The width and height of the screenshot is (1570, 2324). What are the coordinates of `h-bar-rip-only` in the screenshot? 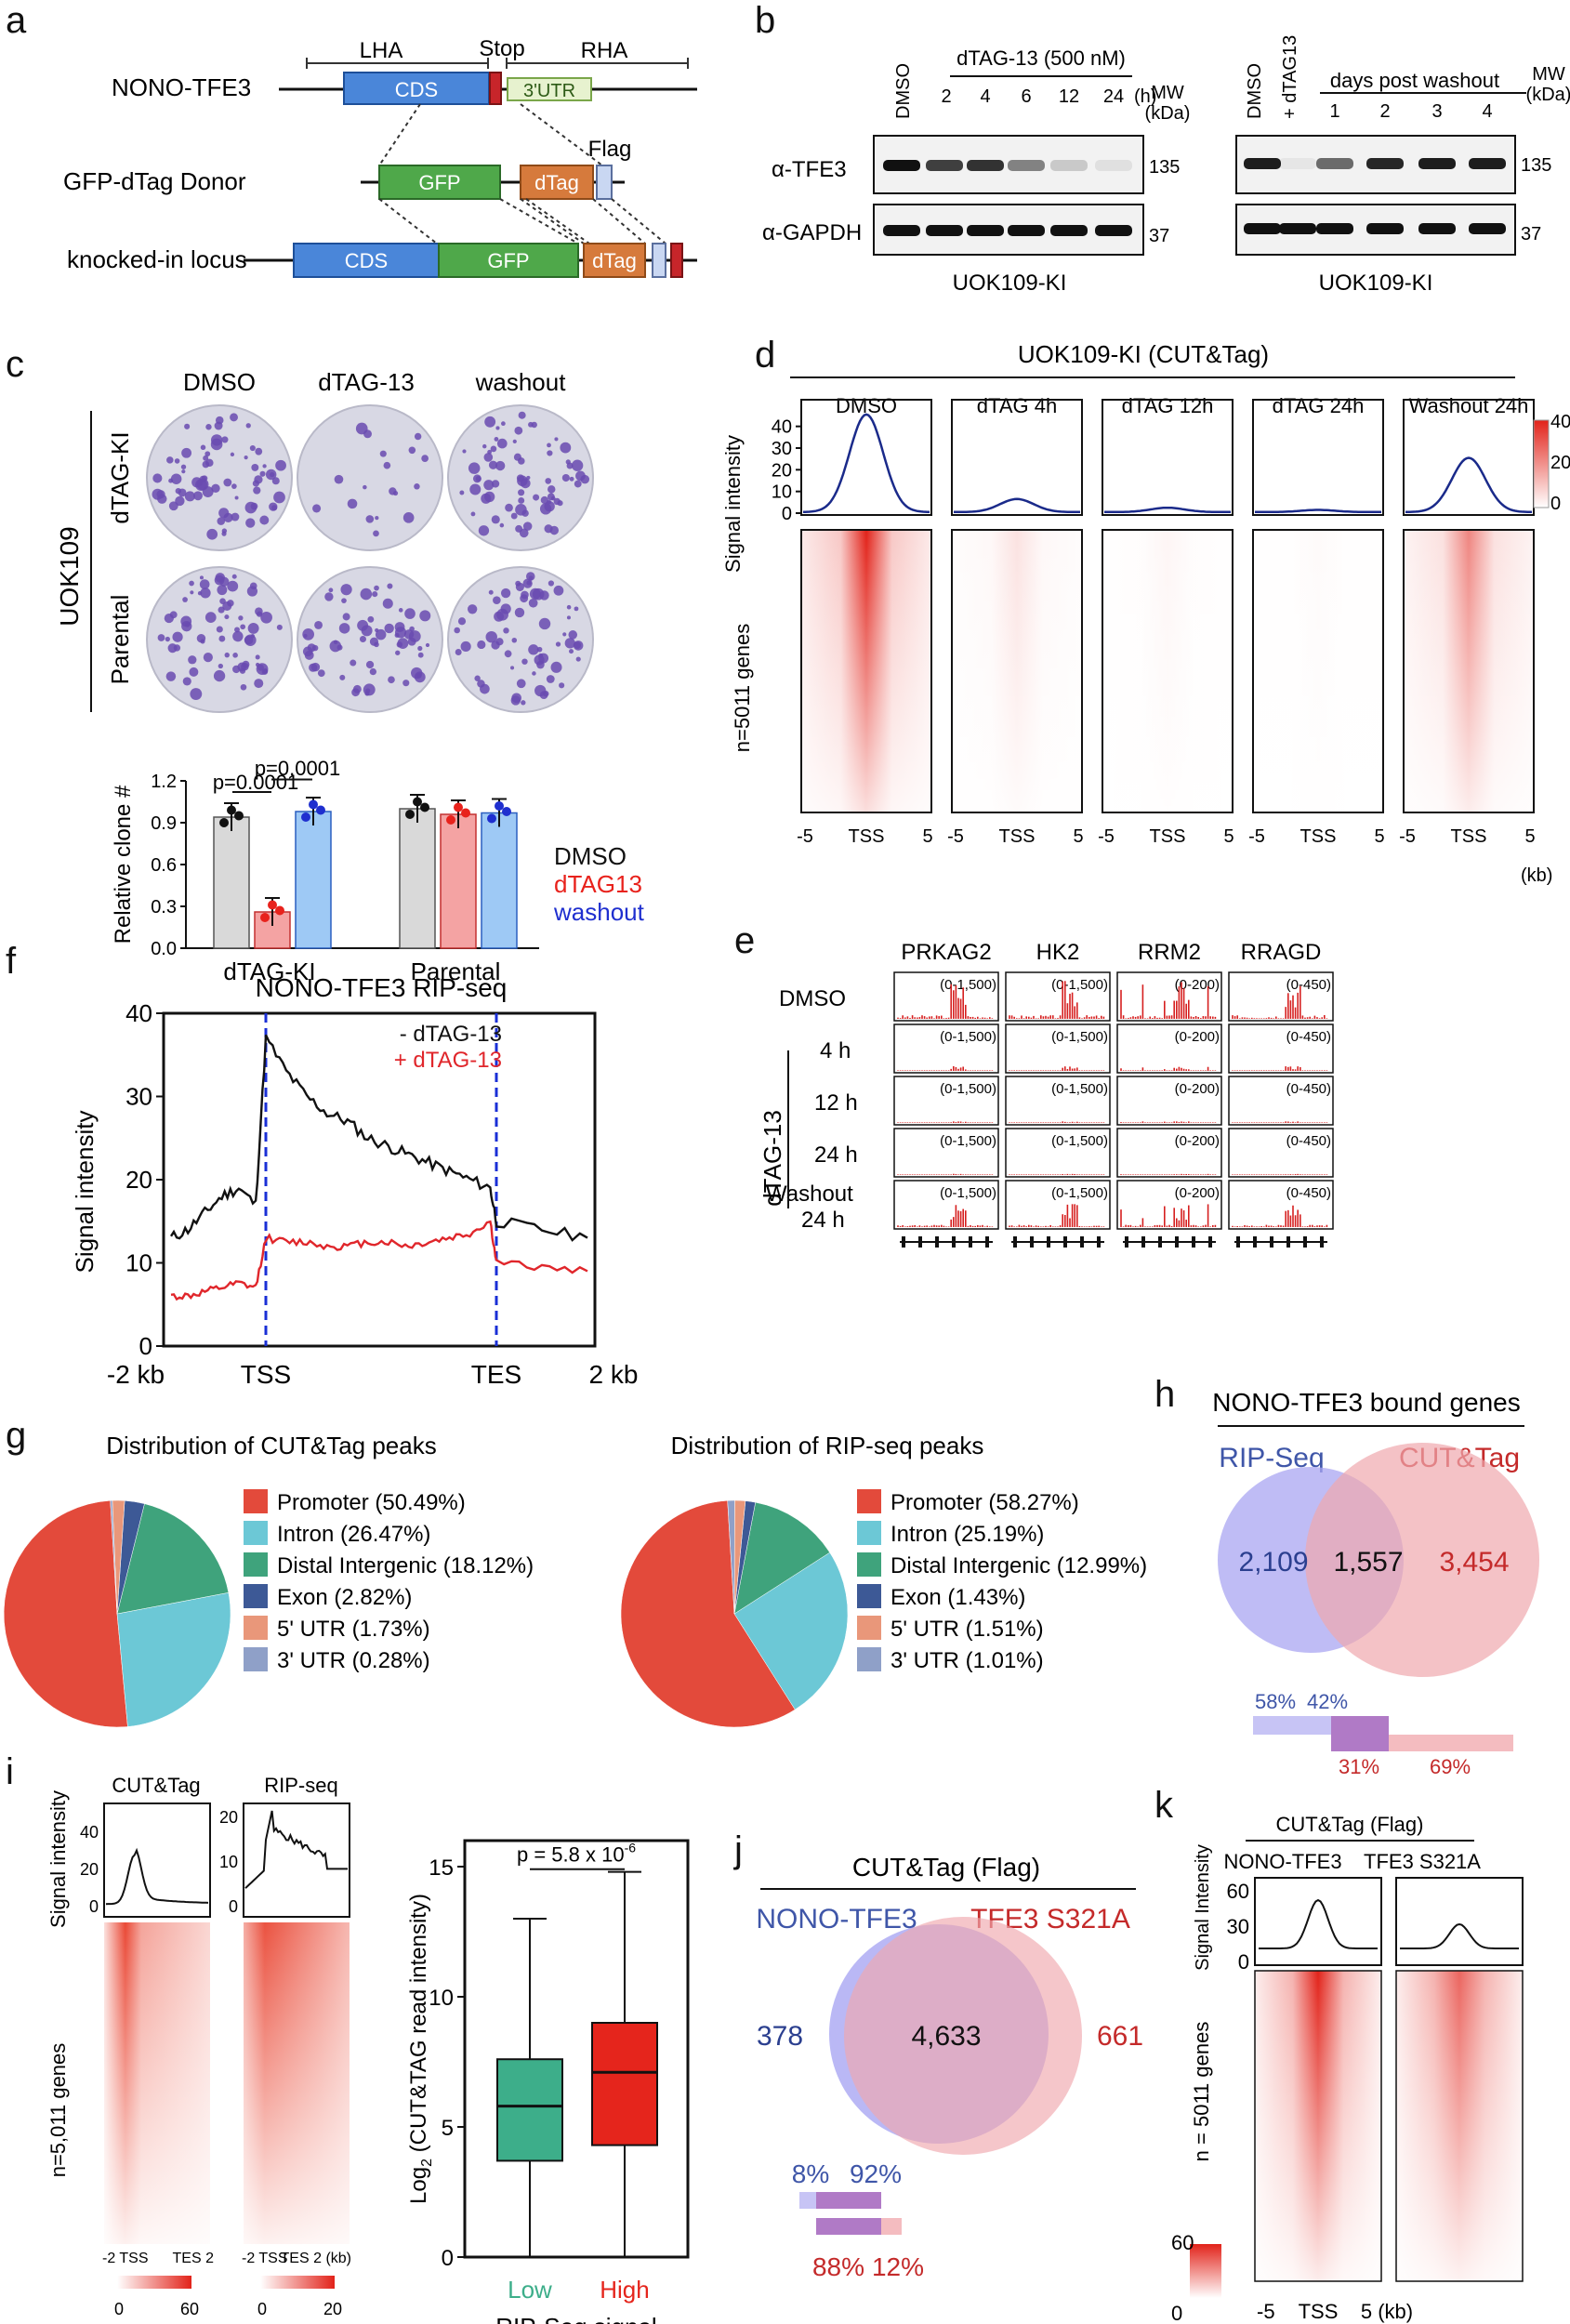 It's located at (1292, 1725).